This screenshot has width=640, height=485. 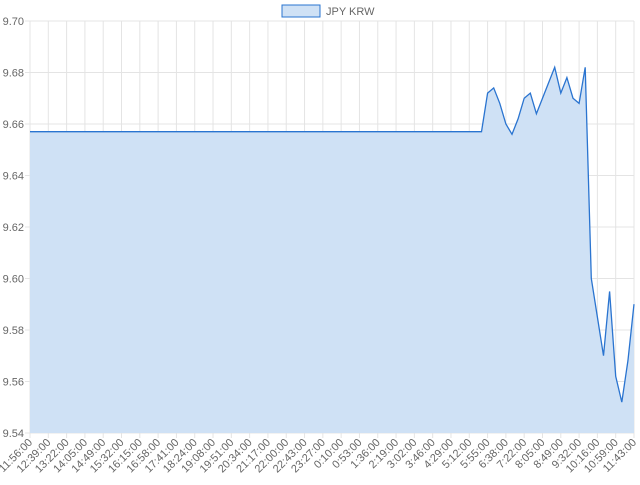 What do you see at coordinates (301, 11) in the screenshot?
I see `legend-swatch` at bounding box center [301, 11].